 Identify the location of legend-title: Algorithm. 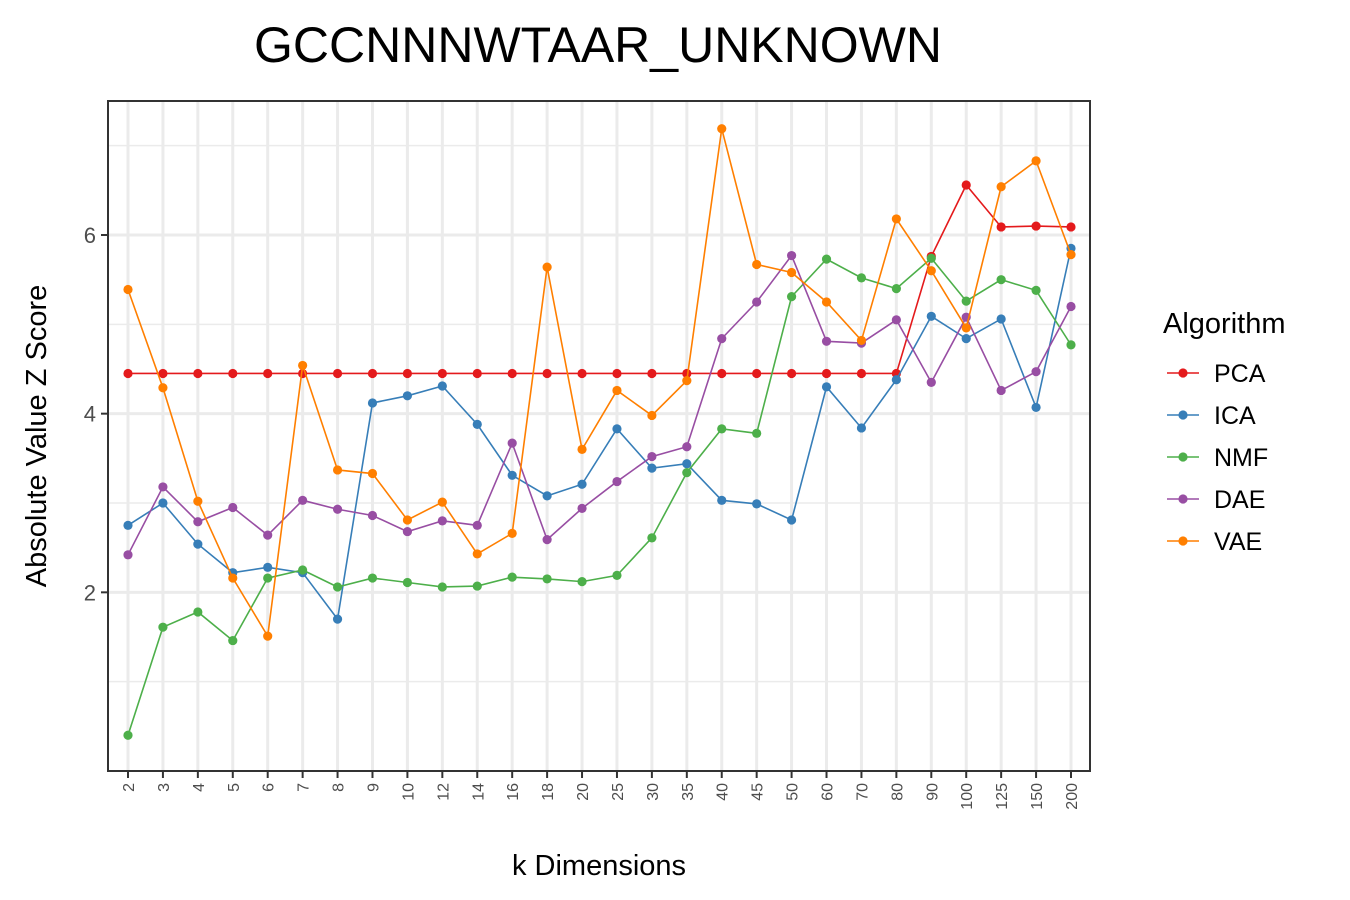
(1224, 324).